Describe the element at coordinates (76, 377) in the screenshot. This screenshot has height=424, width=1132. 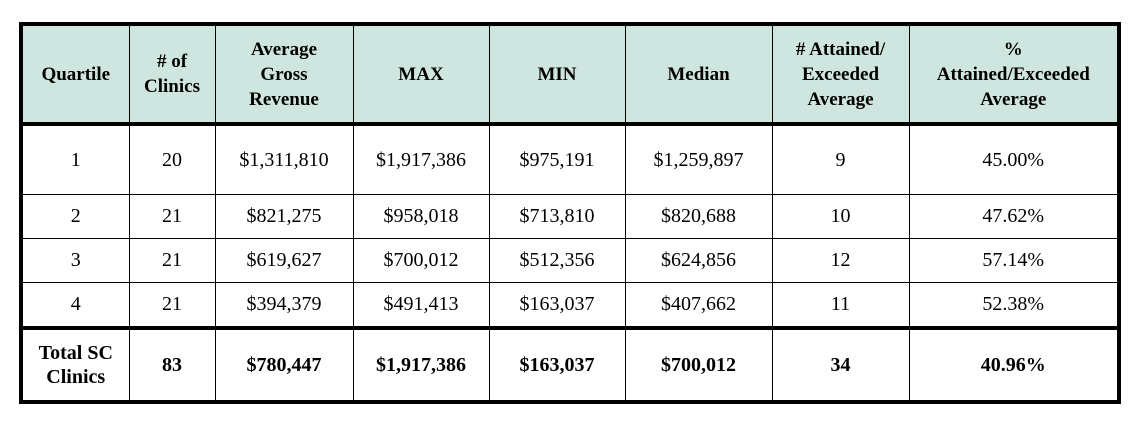
I see `total-label-text: Clinics` at that location.